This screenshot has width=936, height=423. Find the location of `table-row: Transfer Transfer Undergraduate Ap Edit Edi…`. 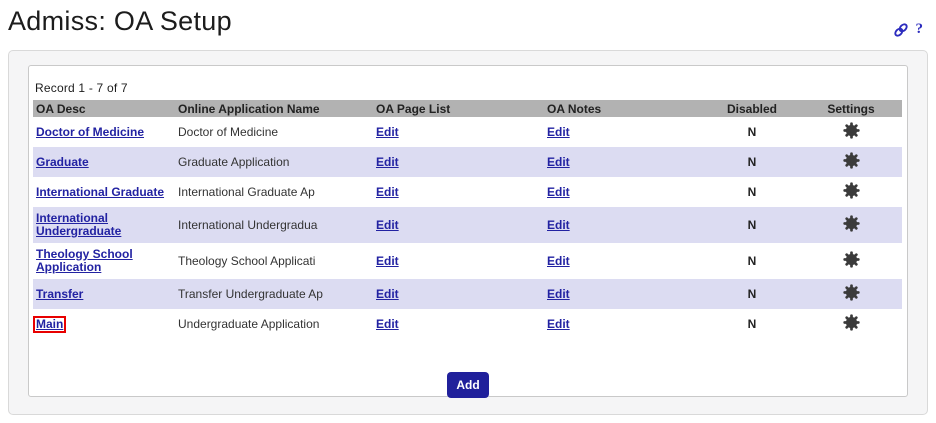

table-row: Transfer Transfer Undergraduate Ap Edit Edi… is located at coordinates (467, 294).